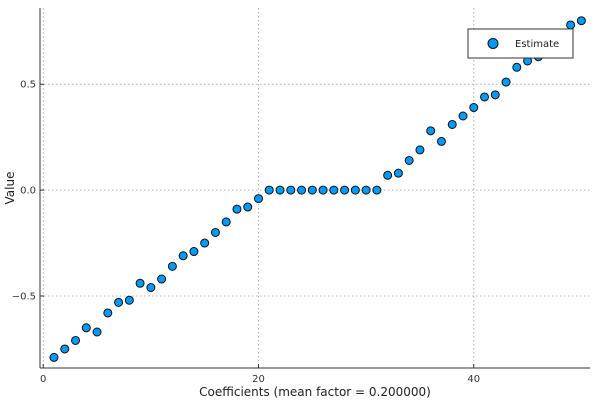  Describe the element at coordinates (258, 379) in the screenshot. I see `x-tick-label: 20` at that location.